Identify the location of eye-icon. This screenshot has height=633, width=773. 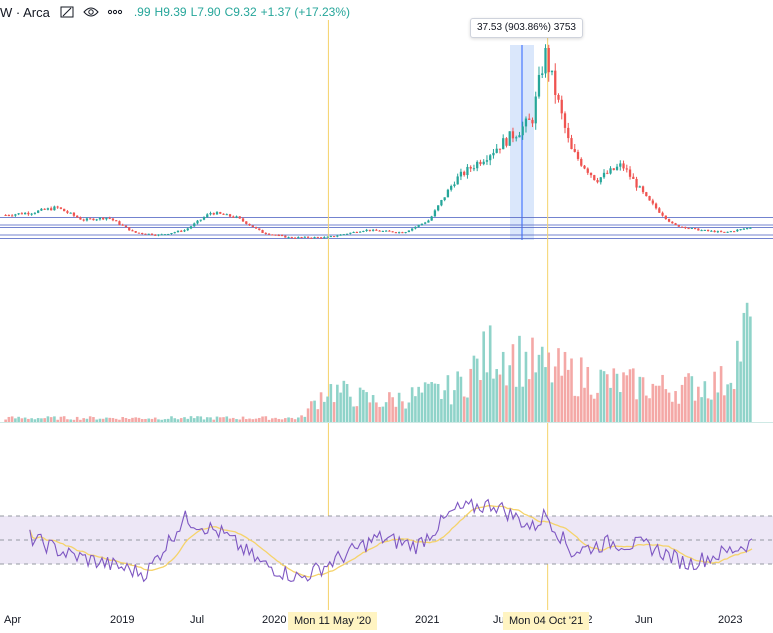
(91, 12).